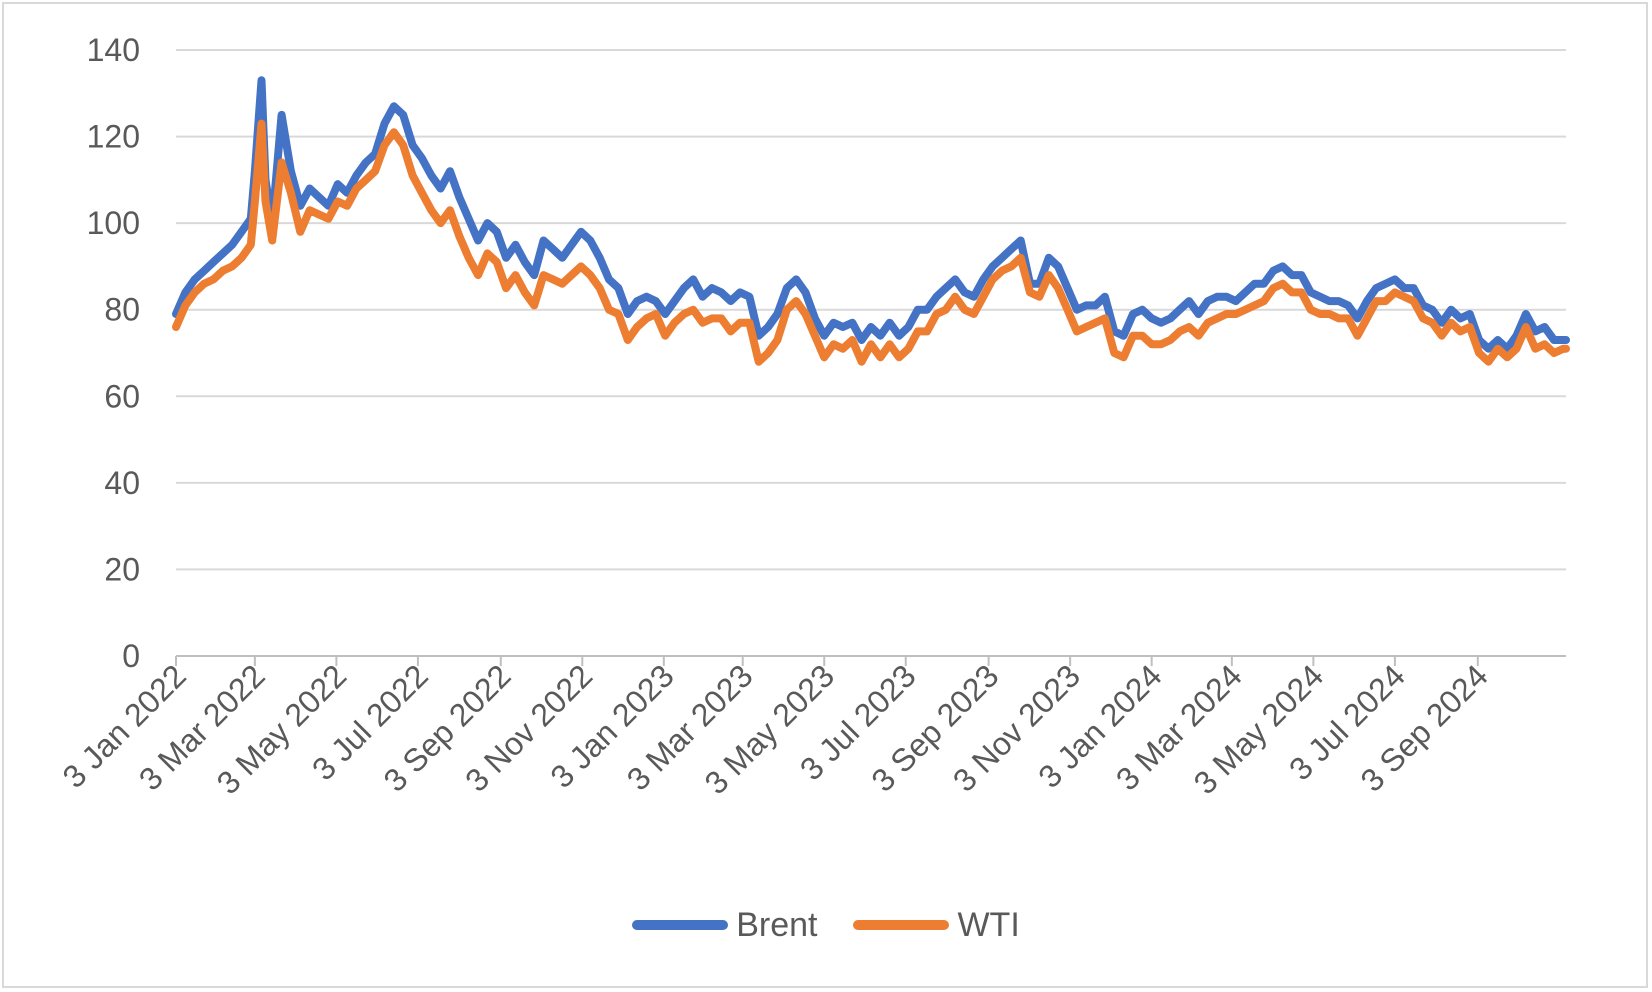 The height and width of the screenshot is (992, 1652). What do you see at coordinates (122, 396) in the screenshot?
I see `y-tick-label-60: 60` at bounding box center [122, 396].